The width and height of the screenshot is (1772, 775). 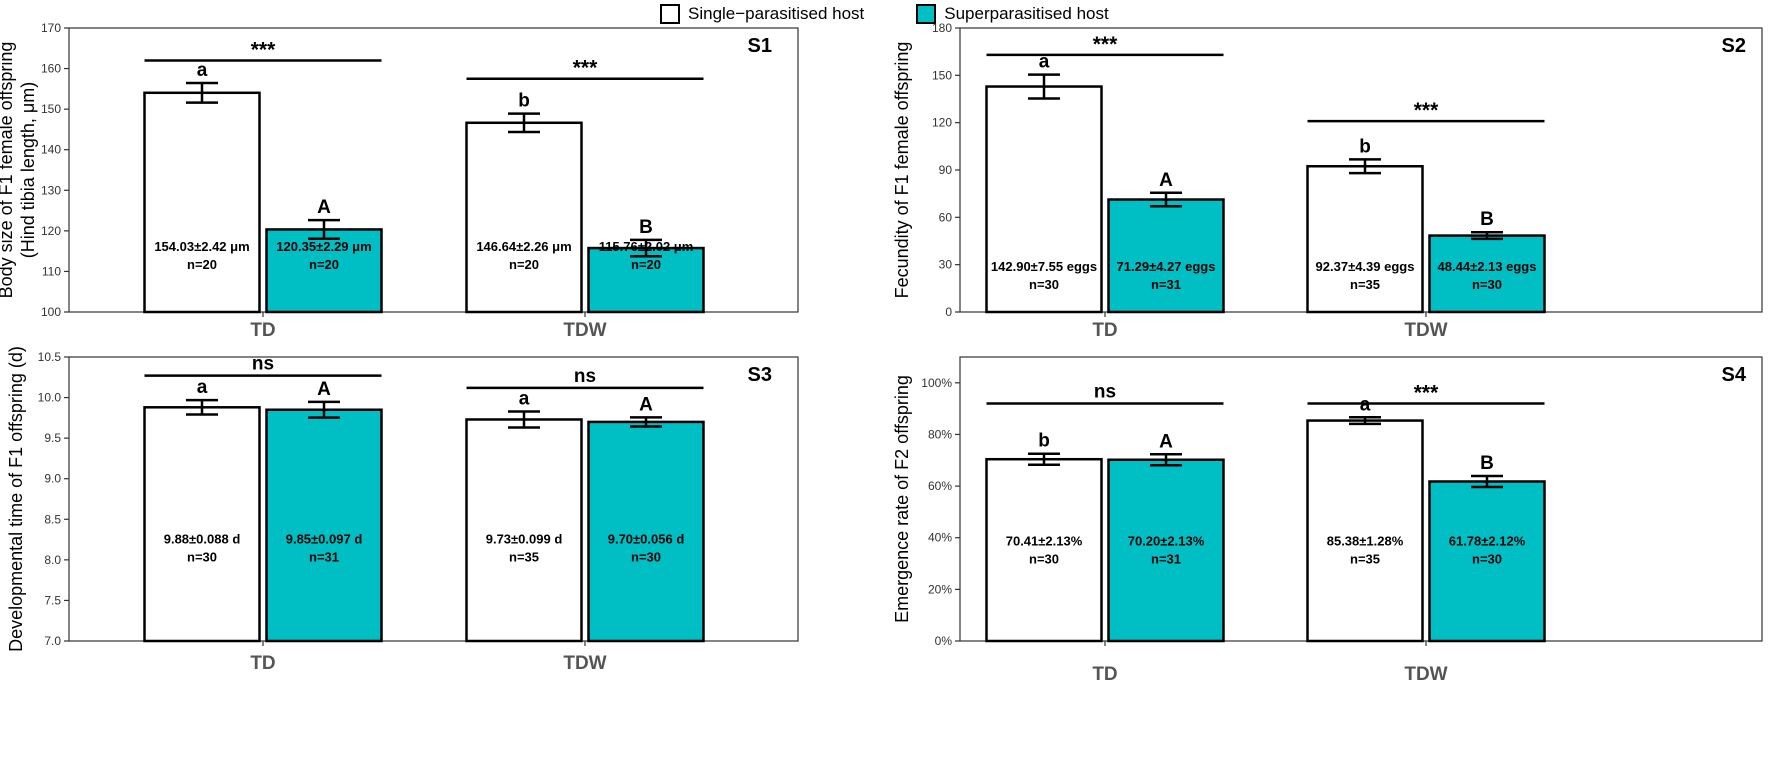 What do you see at coordinates (1365, 266) in the screenshot?
I see `data-label: 92.37±4.39 eggs` at bounding box center [1365, 266].